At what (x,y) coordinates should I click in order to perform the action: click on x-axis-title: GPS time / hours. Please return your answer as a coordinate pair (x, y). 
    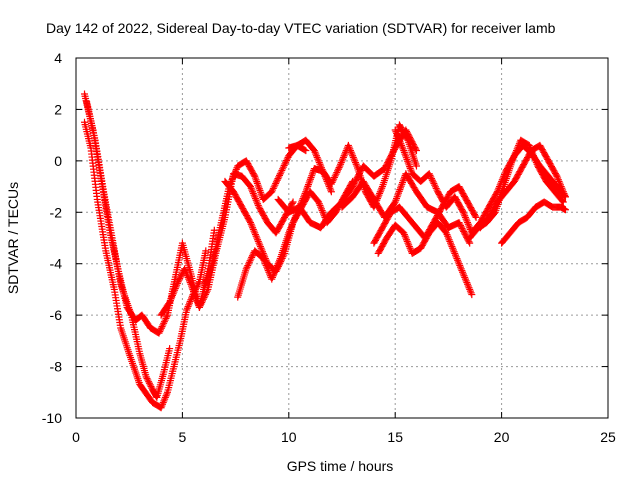
    Looking at the image, I should click on (340, 466).